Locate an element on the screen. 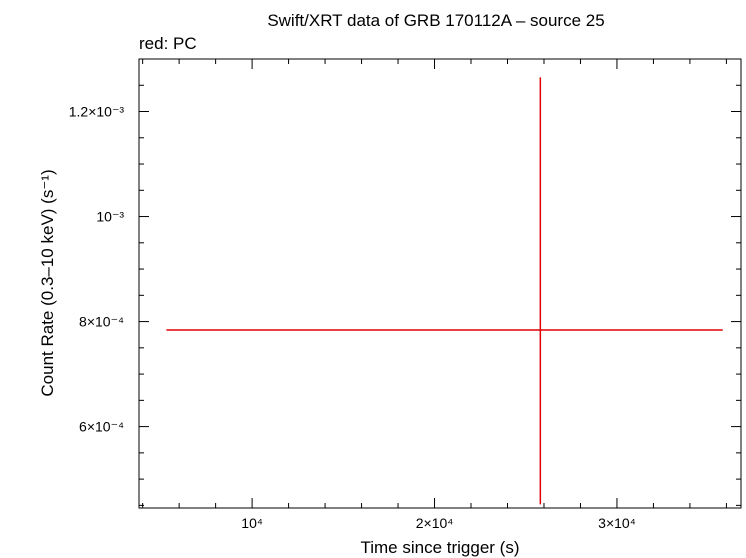 The image size is (746, 558). y-tick-label: 1.2×10⁻³ is located at coordinates (97, 112).